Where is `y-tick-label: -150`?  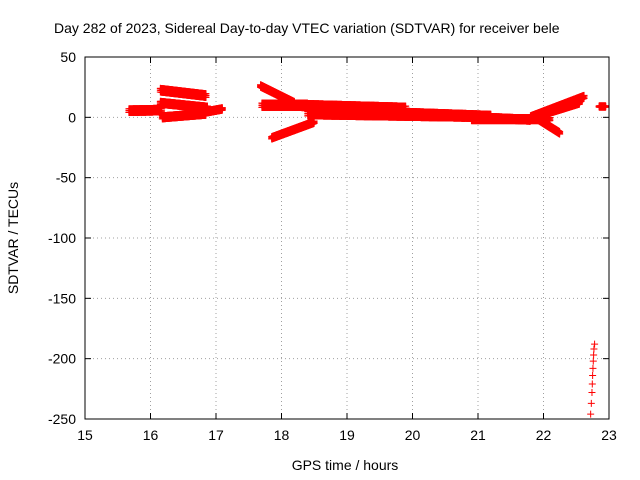
y-tick-label: -150 is located at coordinates (62, 298).